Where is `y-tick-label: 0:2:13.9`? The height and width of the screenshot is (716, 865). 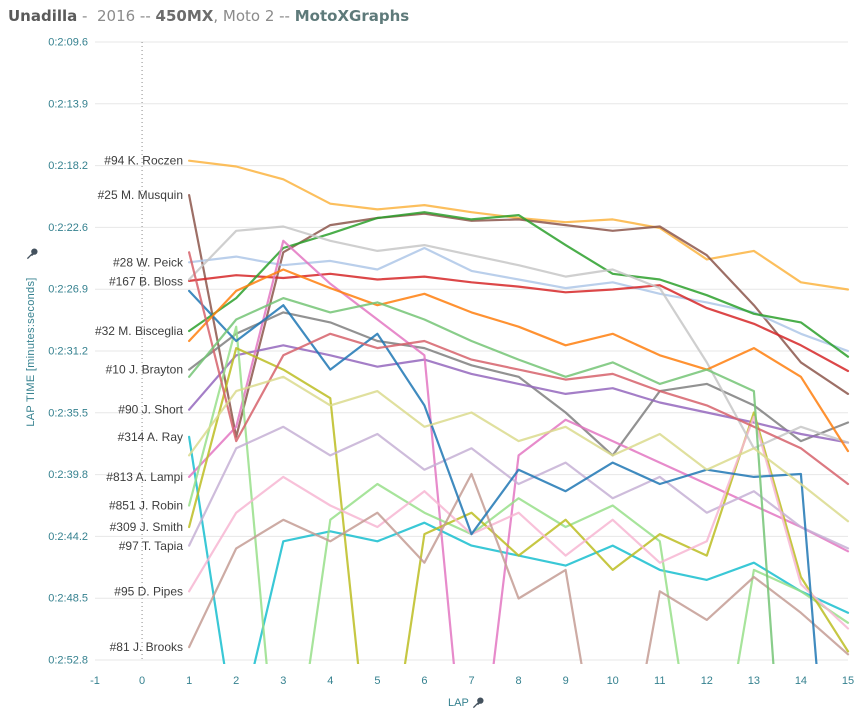 y-tick-label: 0:2:13.9 is located at coordinates (68, 104).